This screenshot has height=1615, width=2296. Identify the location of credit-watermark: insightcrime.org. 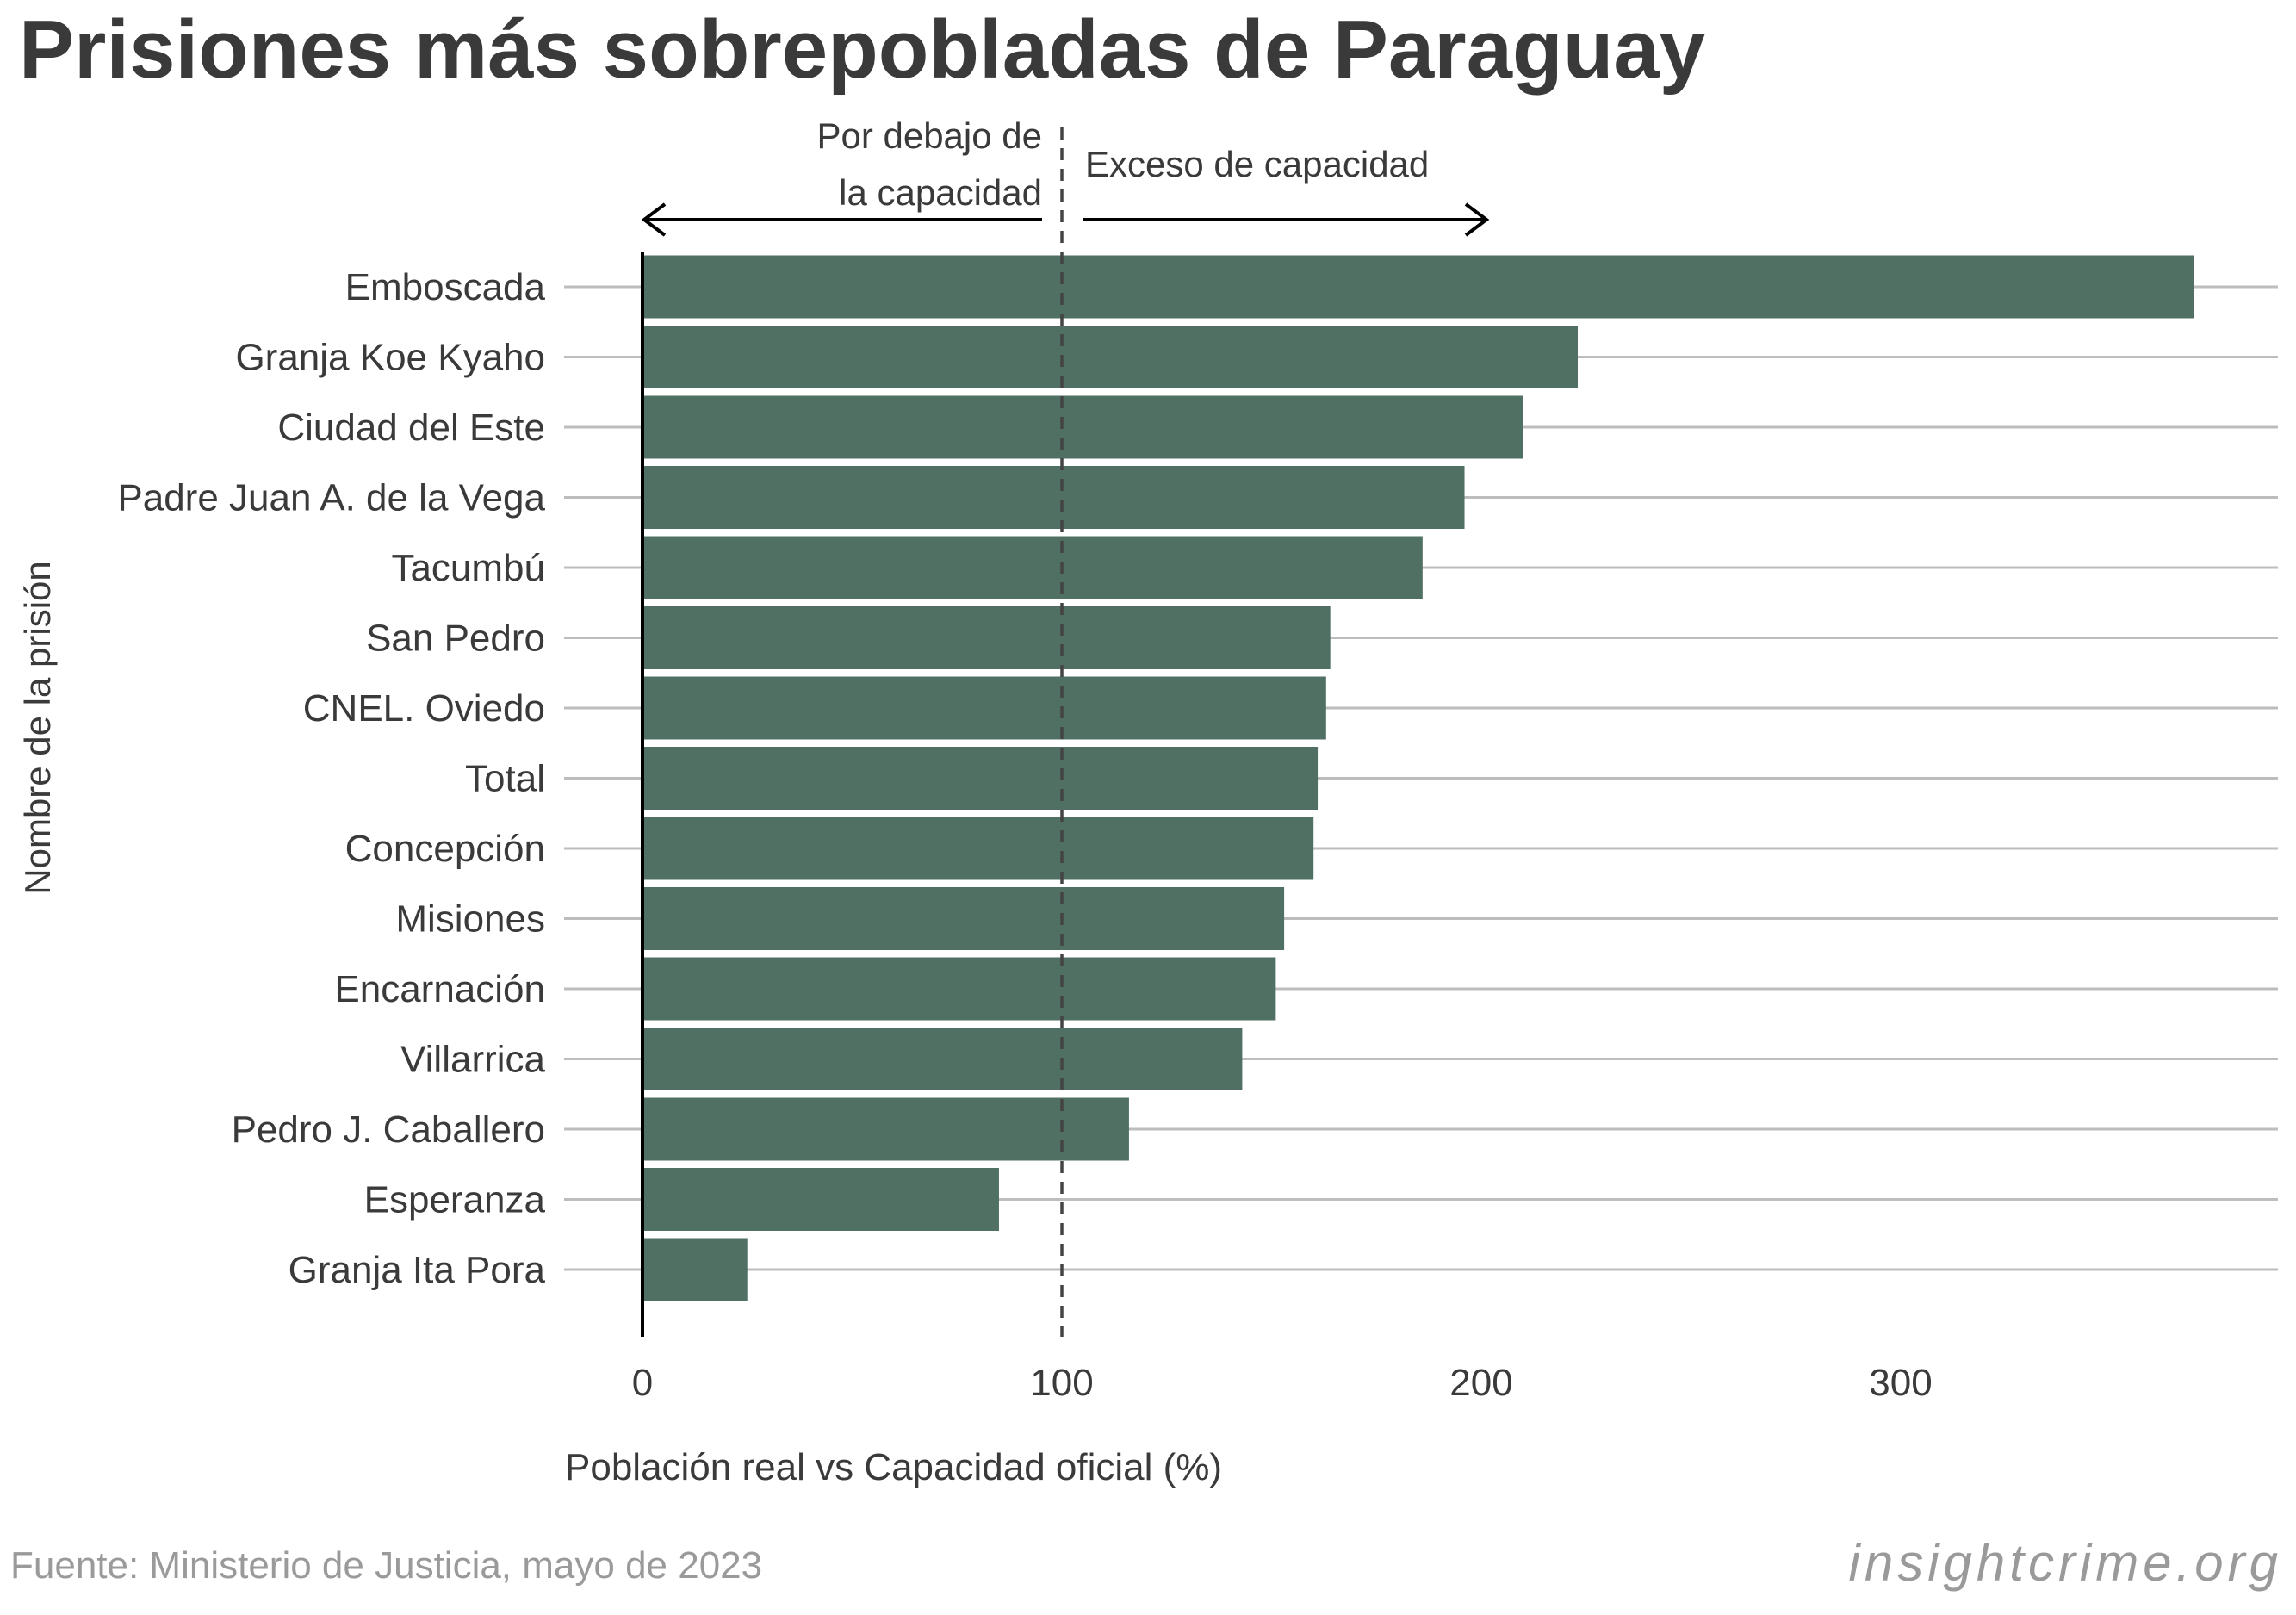
(2066, 1563).